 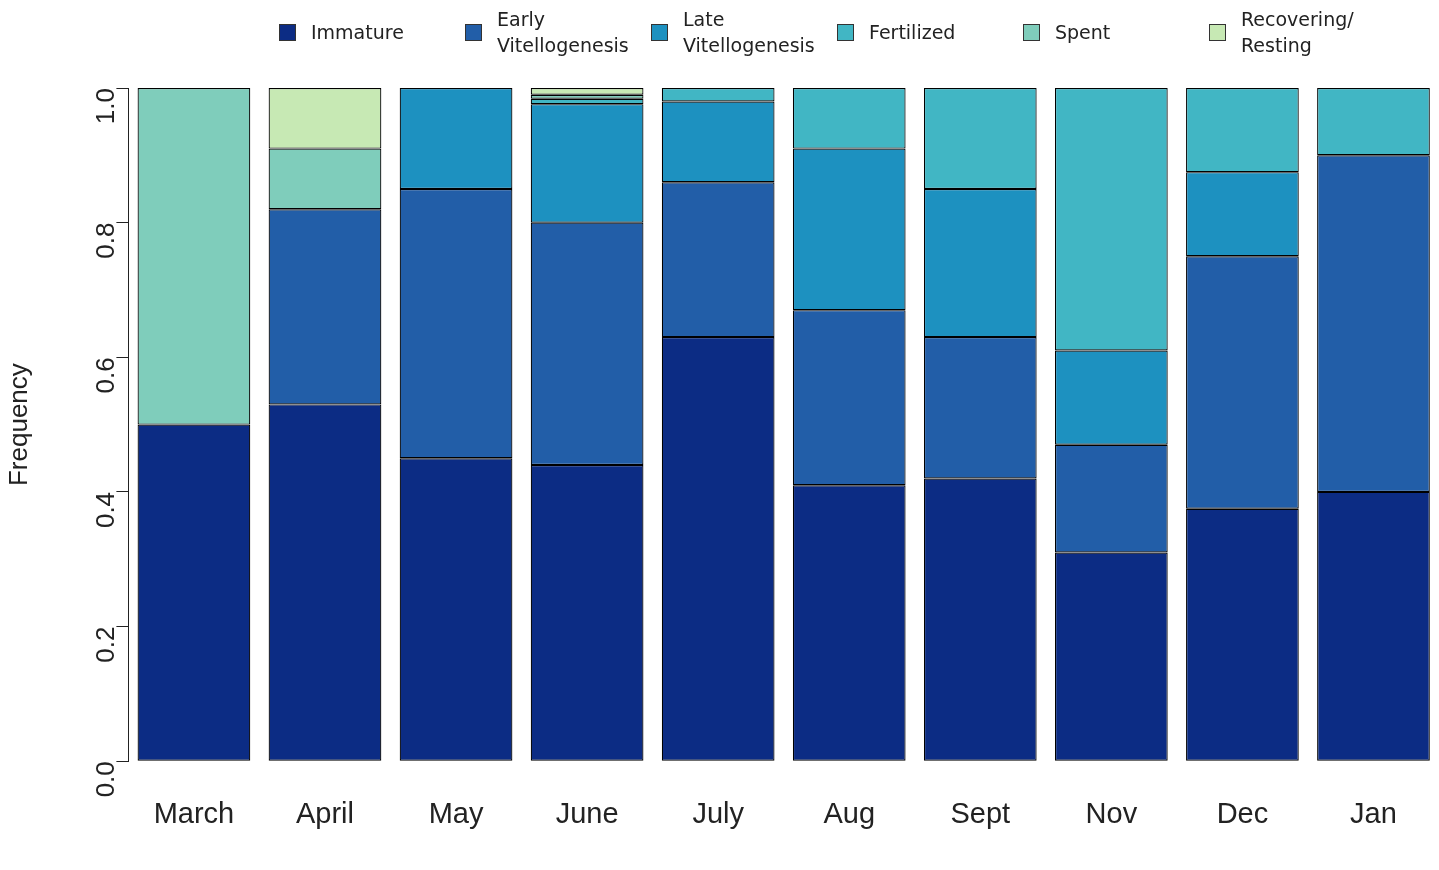 I want to click on x-tick-label: July, so click(x=718, y=812).